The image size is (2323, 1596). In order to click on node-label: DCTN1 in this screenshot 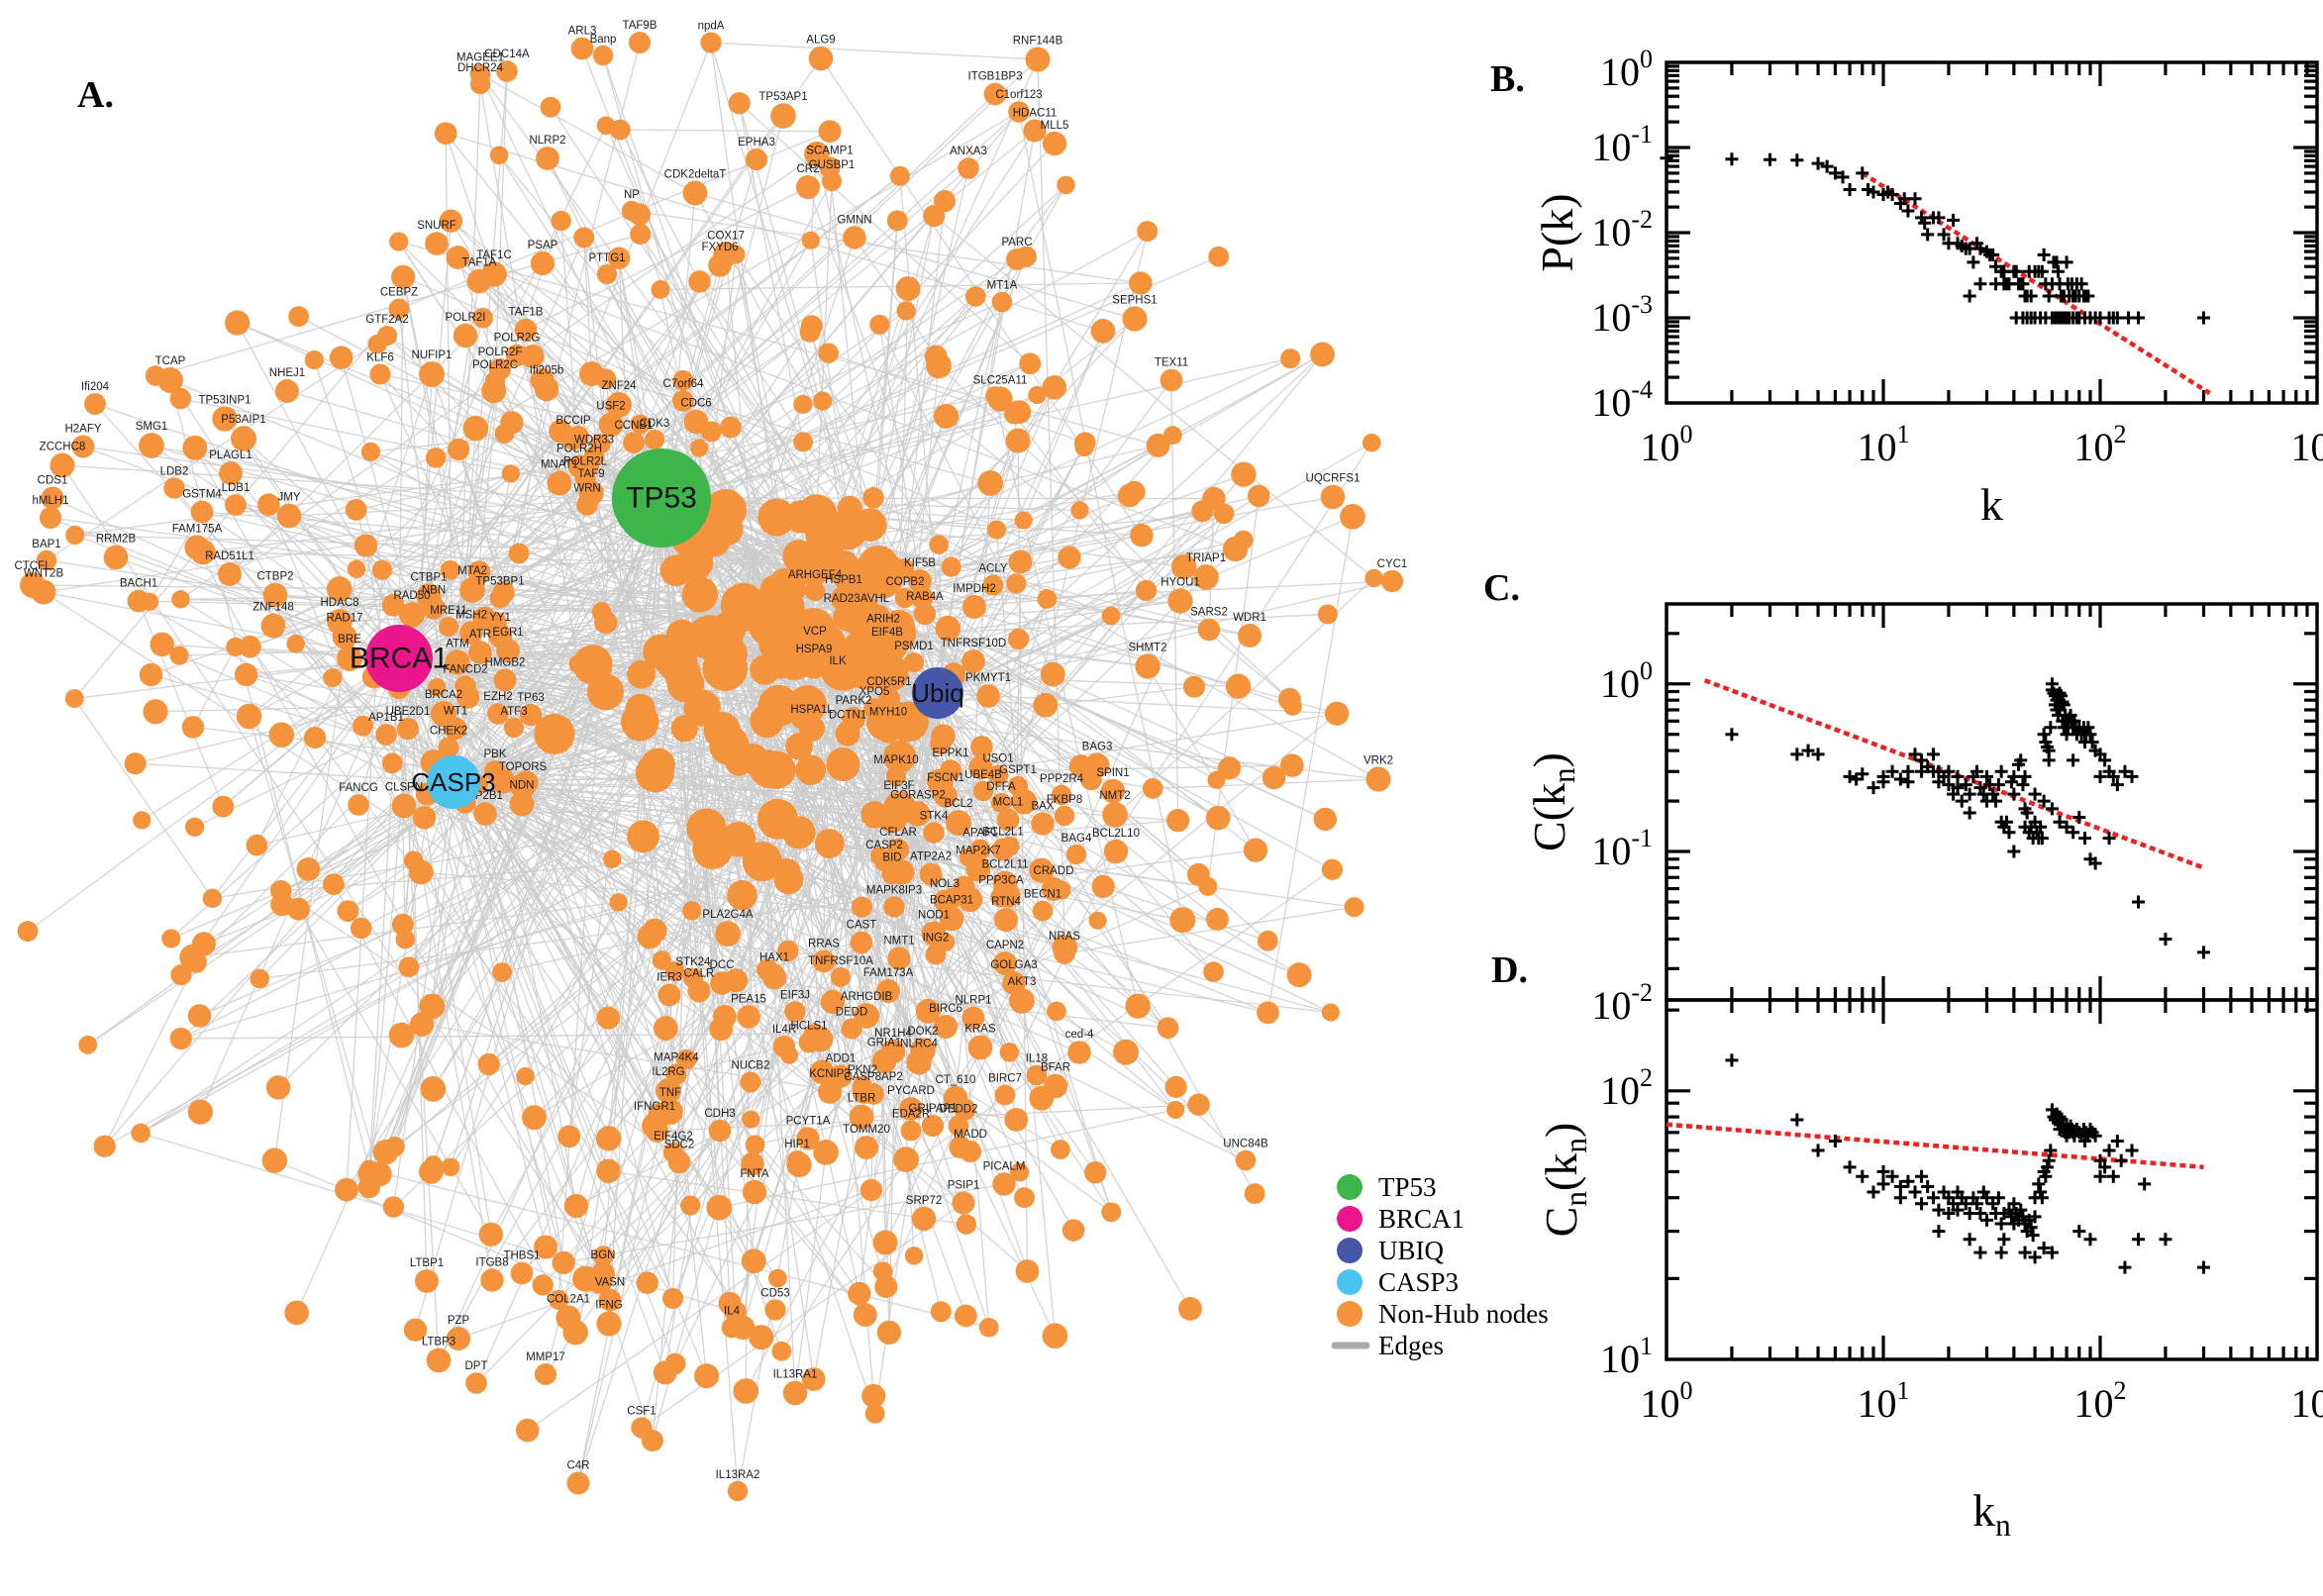, I will do `click(848, 716)`.